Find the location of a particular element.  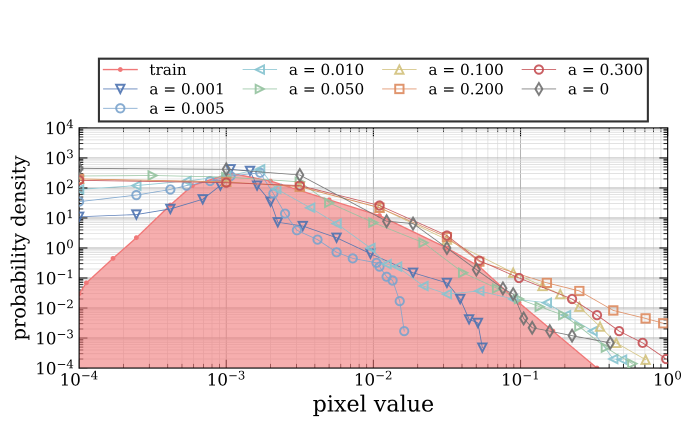

x-tick-label: 10$^{−1}$ is located at coordinates (520, 378).